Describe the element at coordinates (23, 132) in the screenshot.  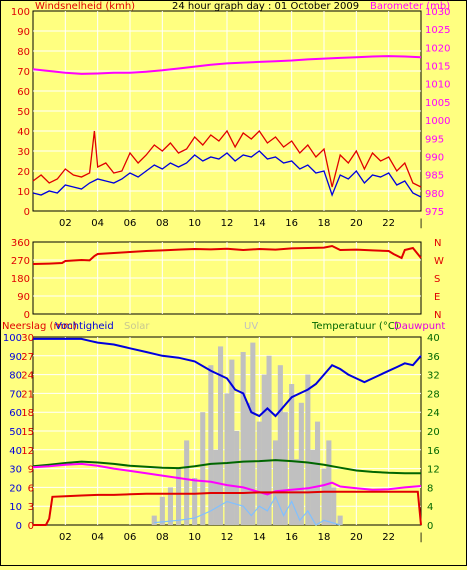
I see `wind-speed-tick: 40` at that location.